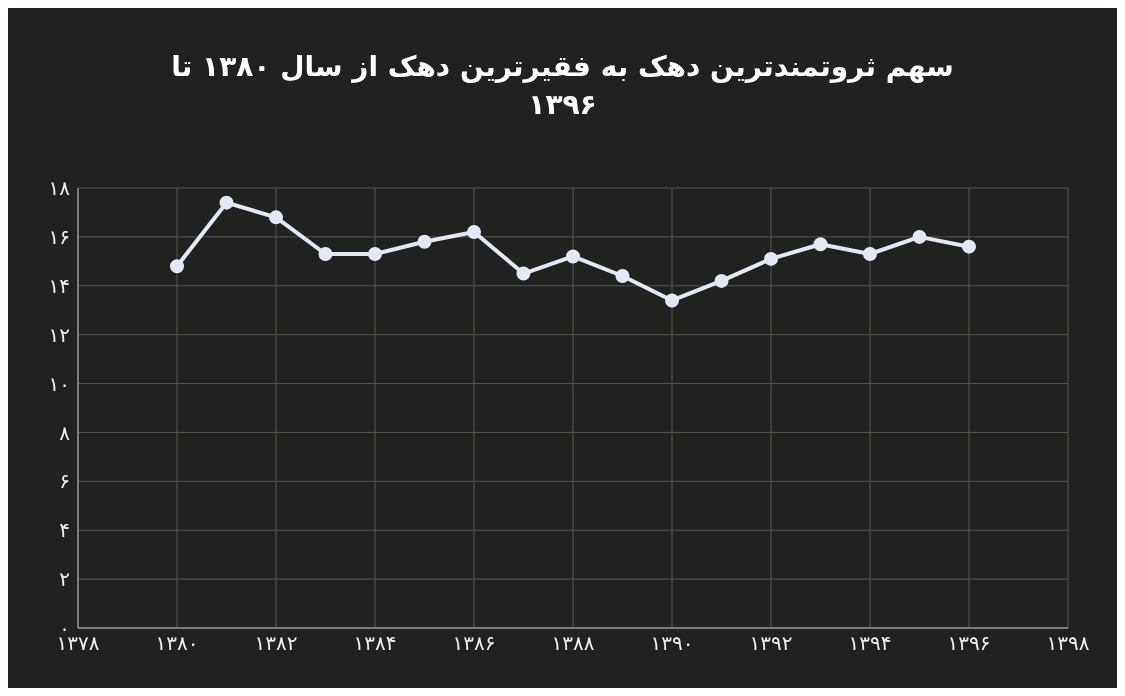 This screenshot has width=1125, height=696. What do you see at coordinates (59, 334) in the screenshot?
I see `y-tick-label: ۱۲` at bounding box center [59, 334].